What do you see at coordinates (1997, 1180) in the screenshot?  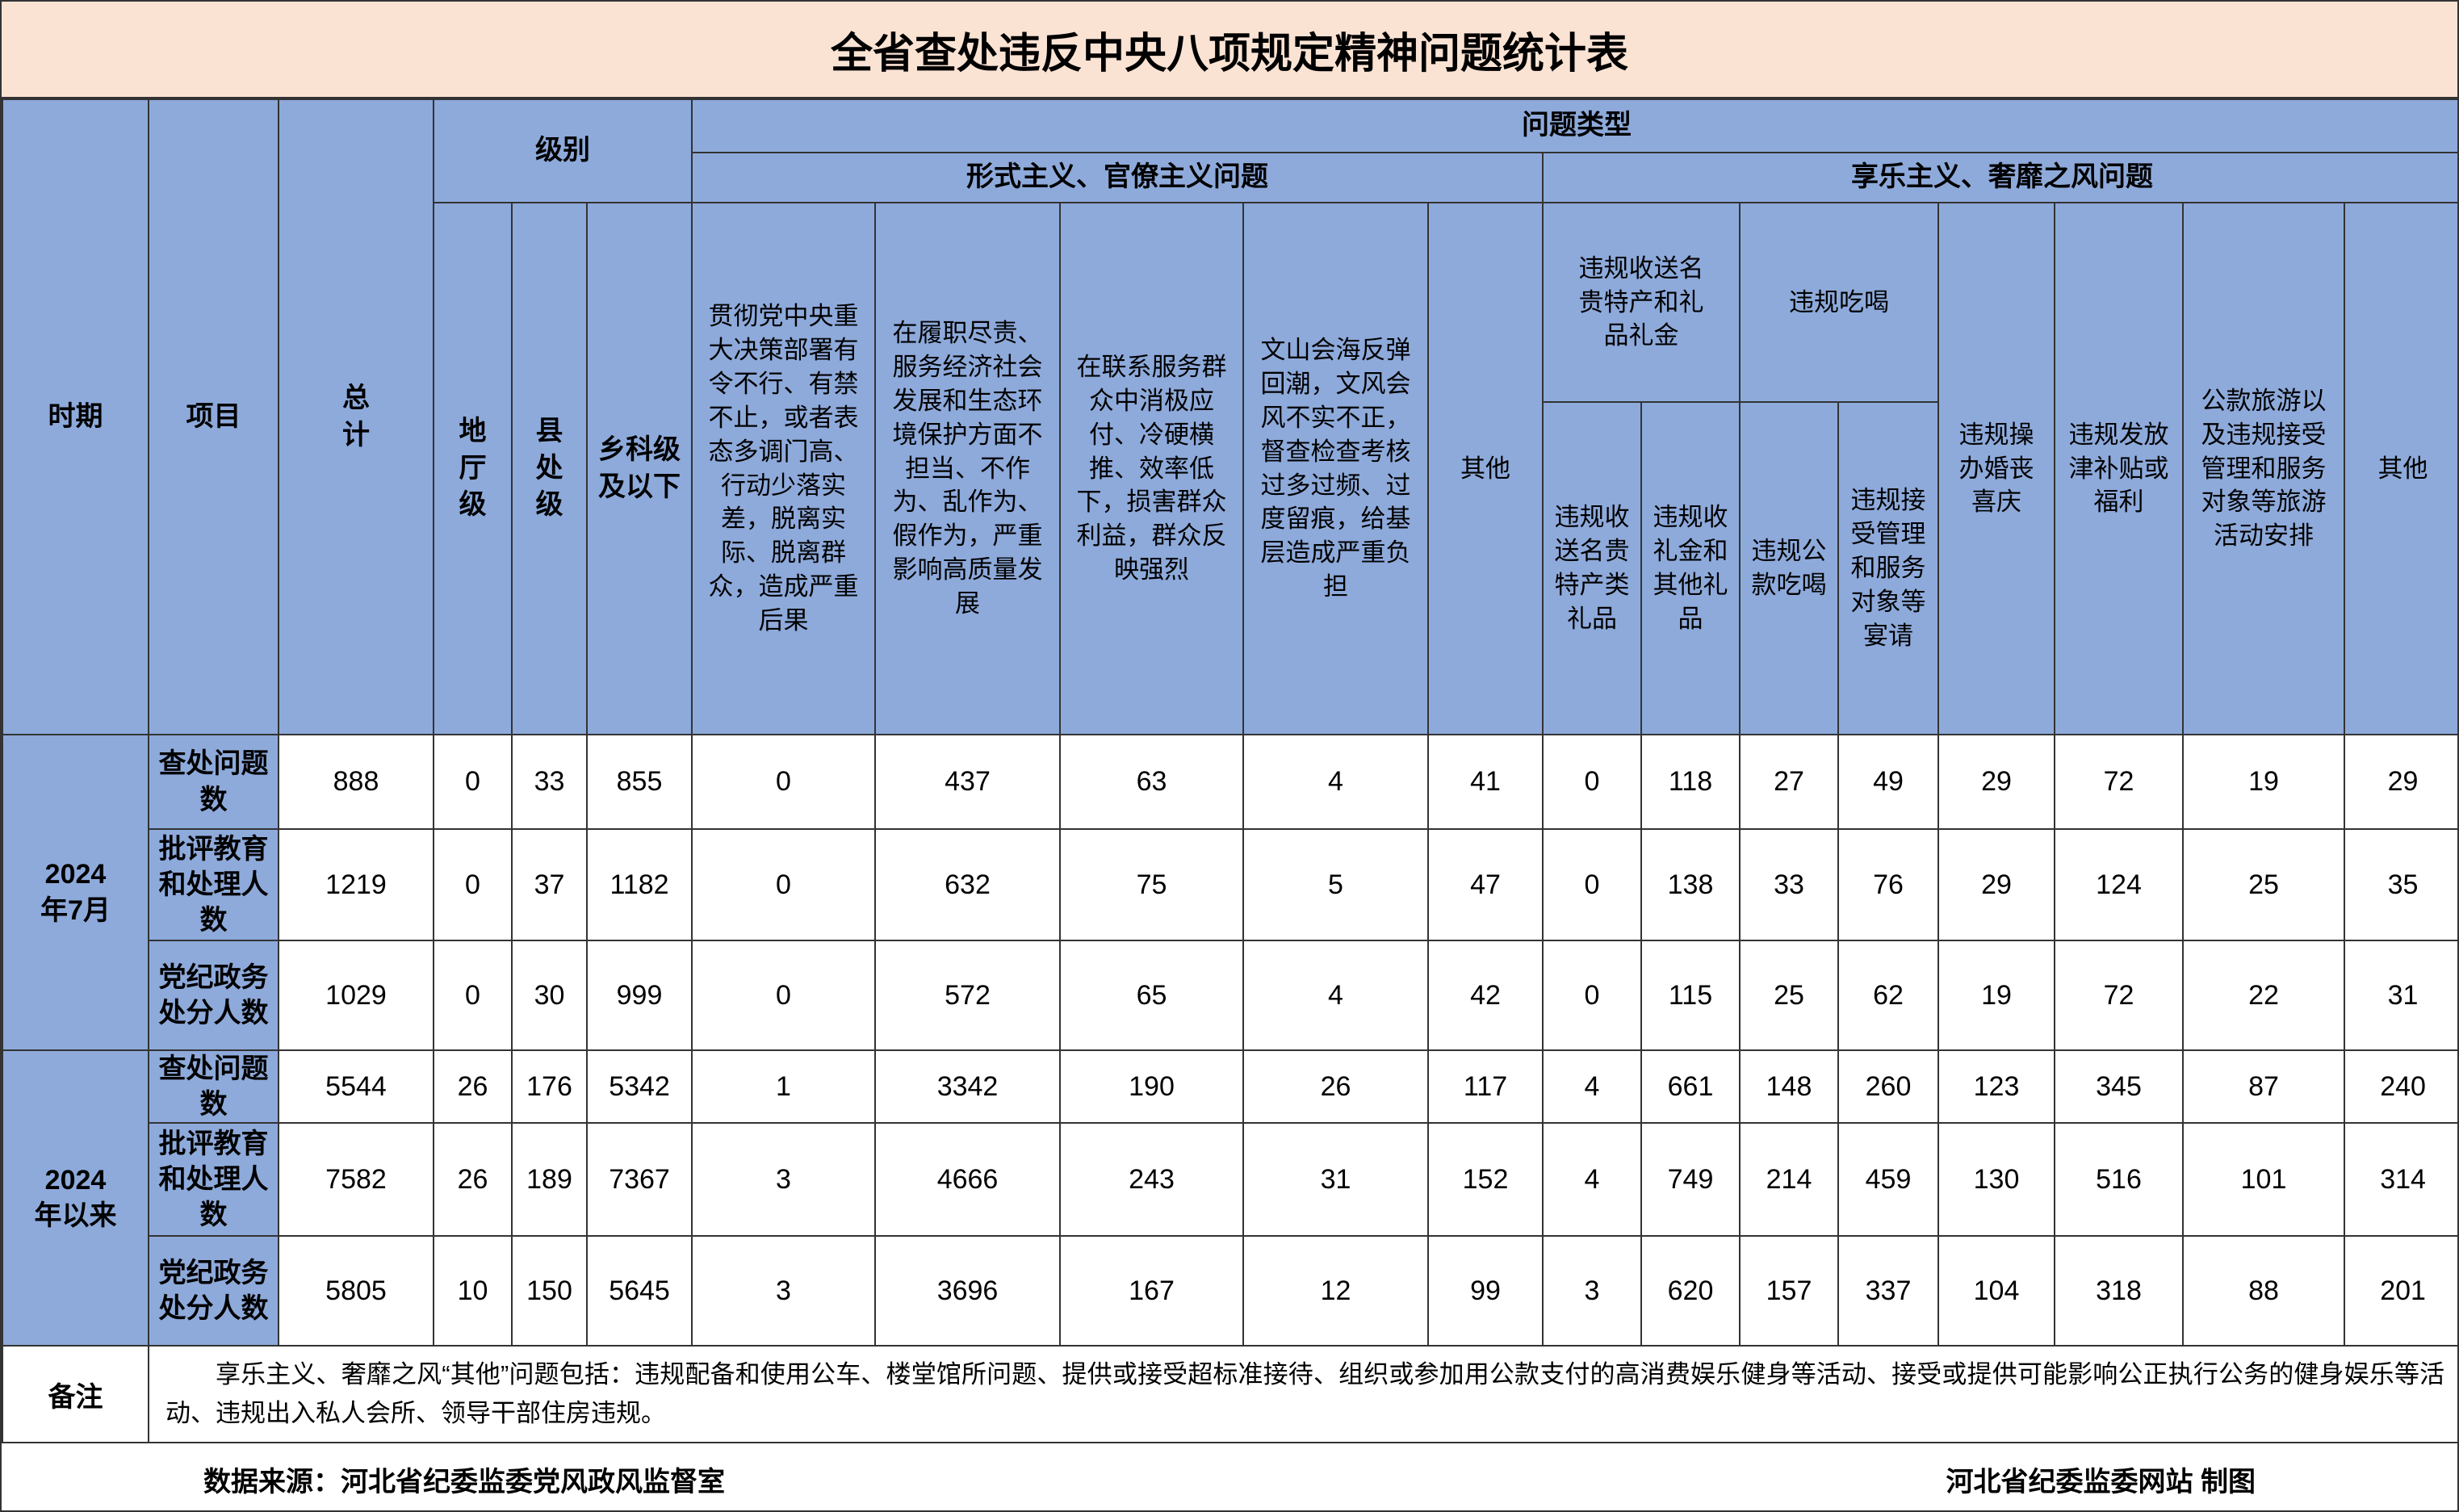 I see `value-cell: 130` at bounding box center [1997, 1180].